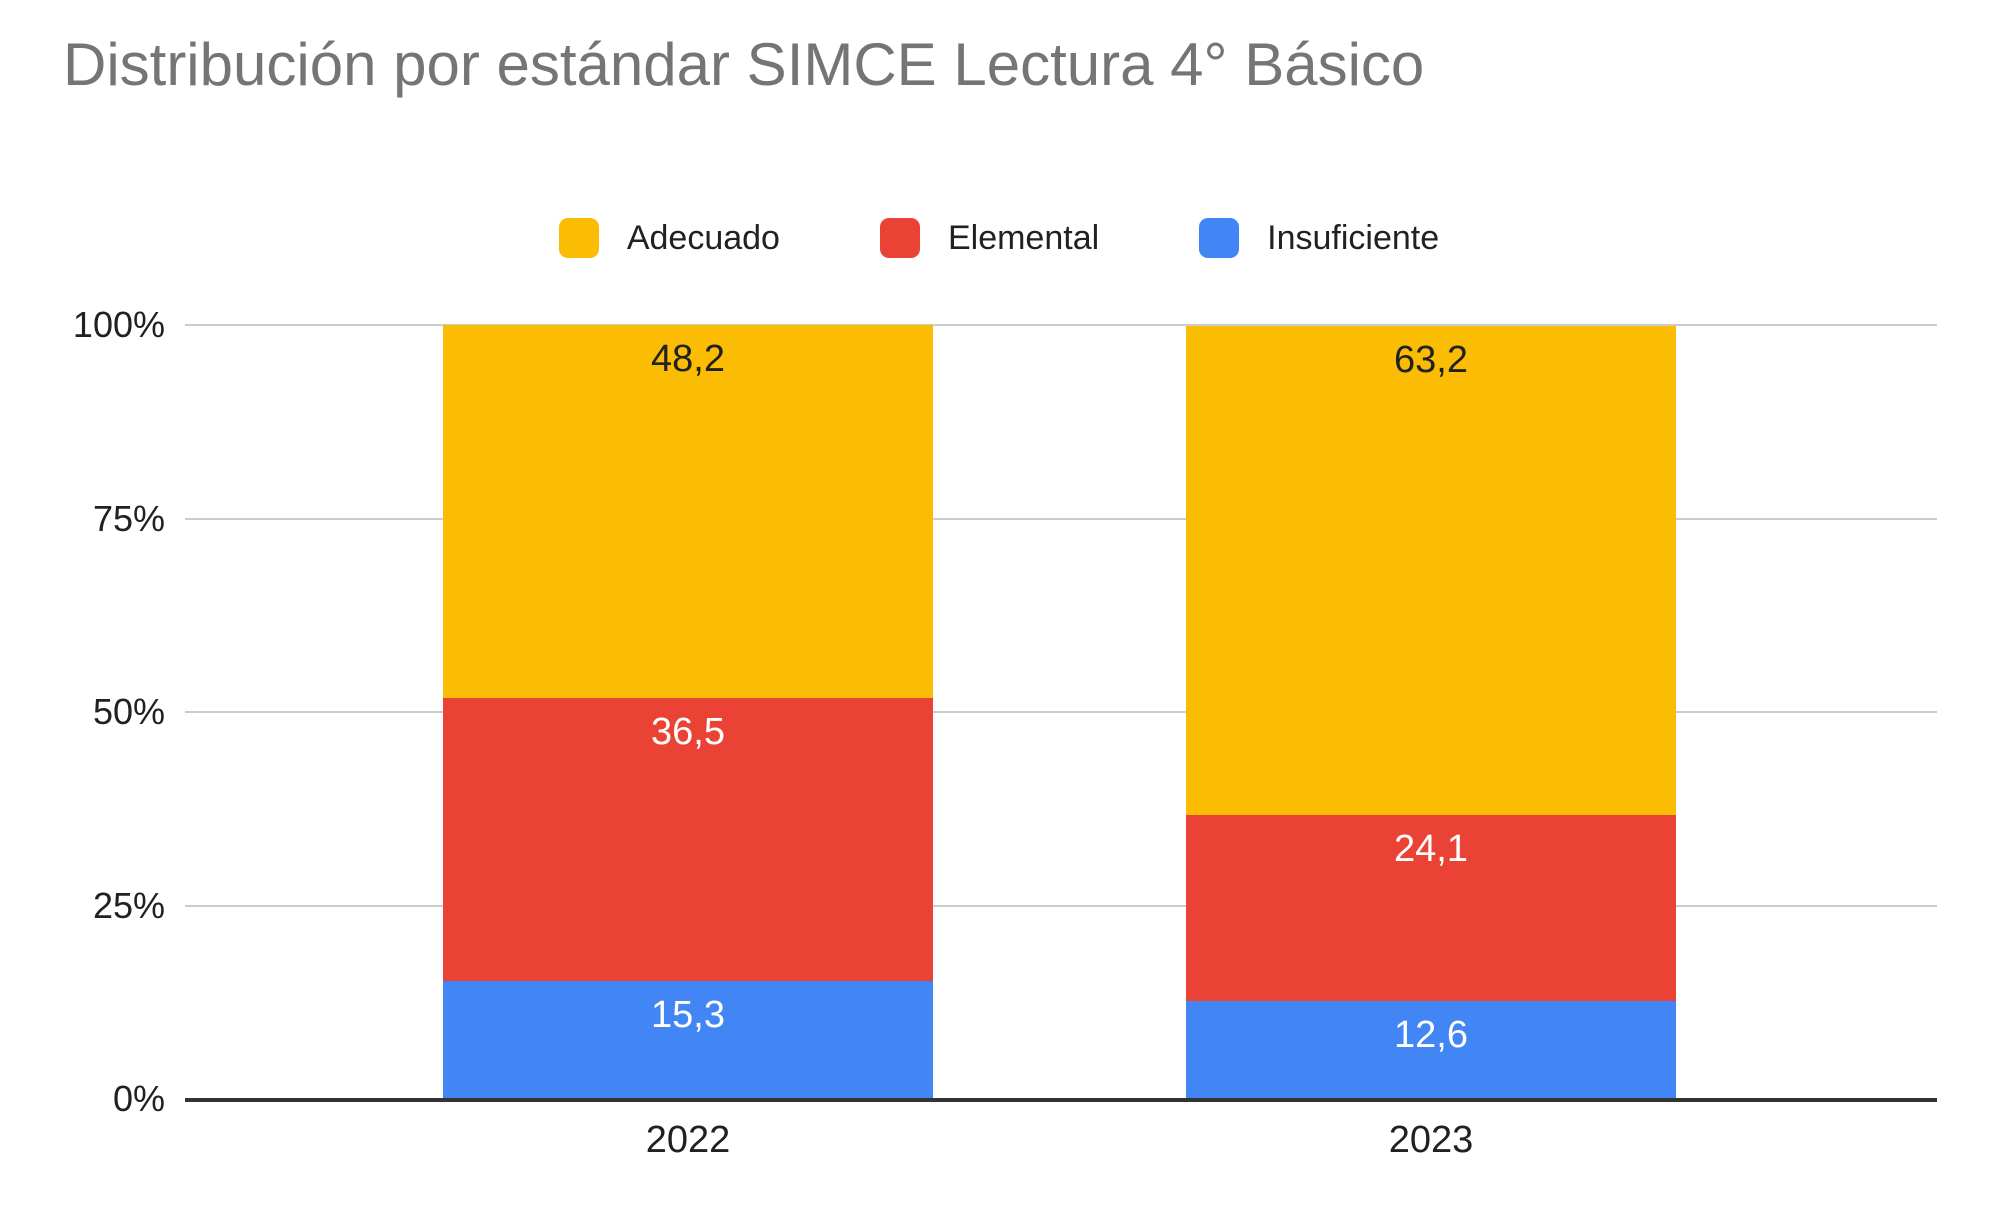 This screenshot has height=1208, width=1998. What do you see at coordinates (688, 1014) in the screenshot?
I see `data-label-insuficiente-2022: 15,3` at bounding box center [688, 1014].